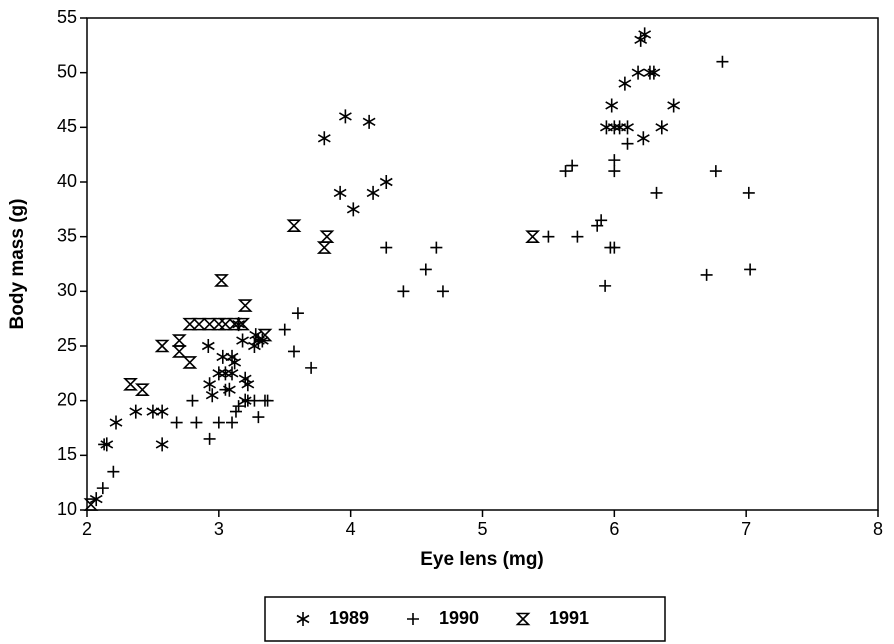  Describe the element at coordinates (17, 264) in the screenshot. I see `y-axis-label: Body mass (g)` at that location.